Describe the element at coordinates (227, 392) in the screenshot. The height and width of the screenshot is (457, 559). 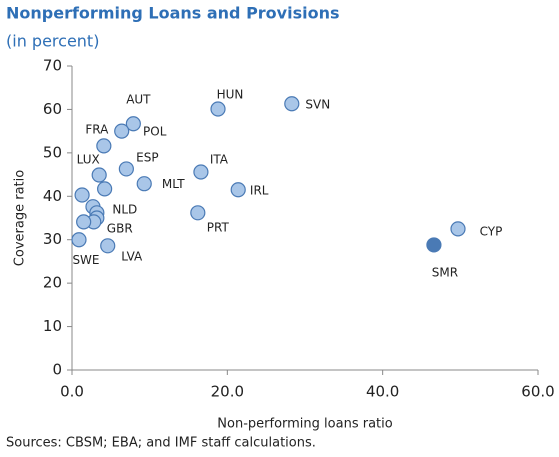
I see `x-tick-label: 20.0` at that location.